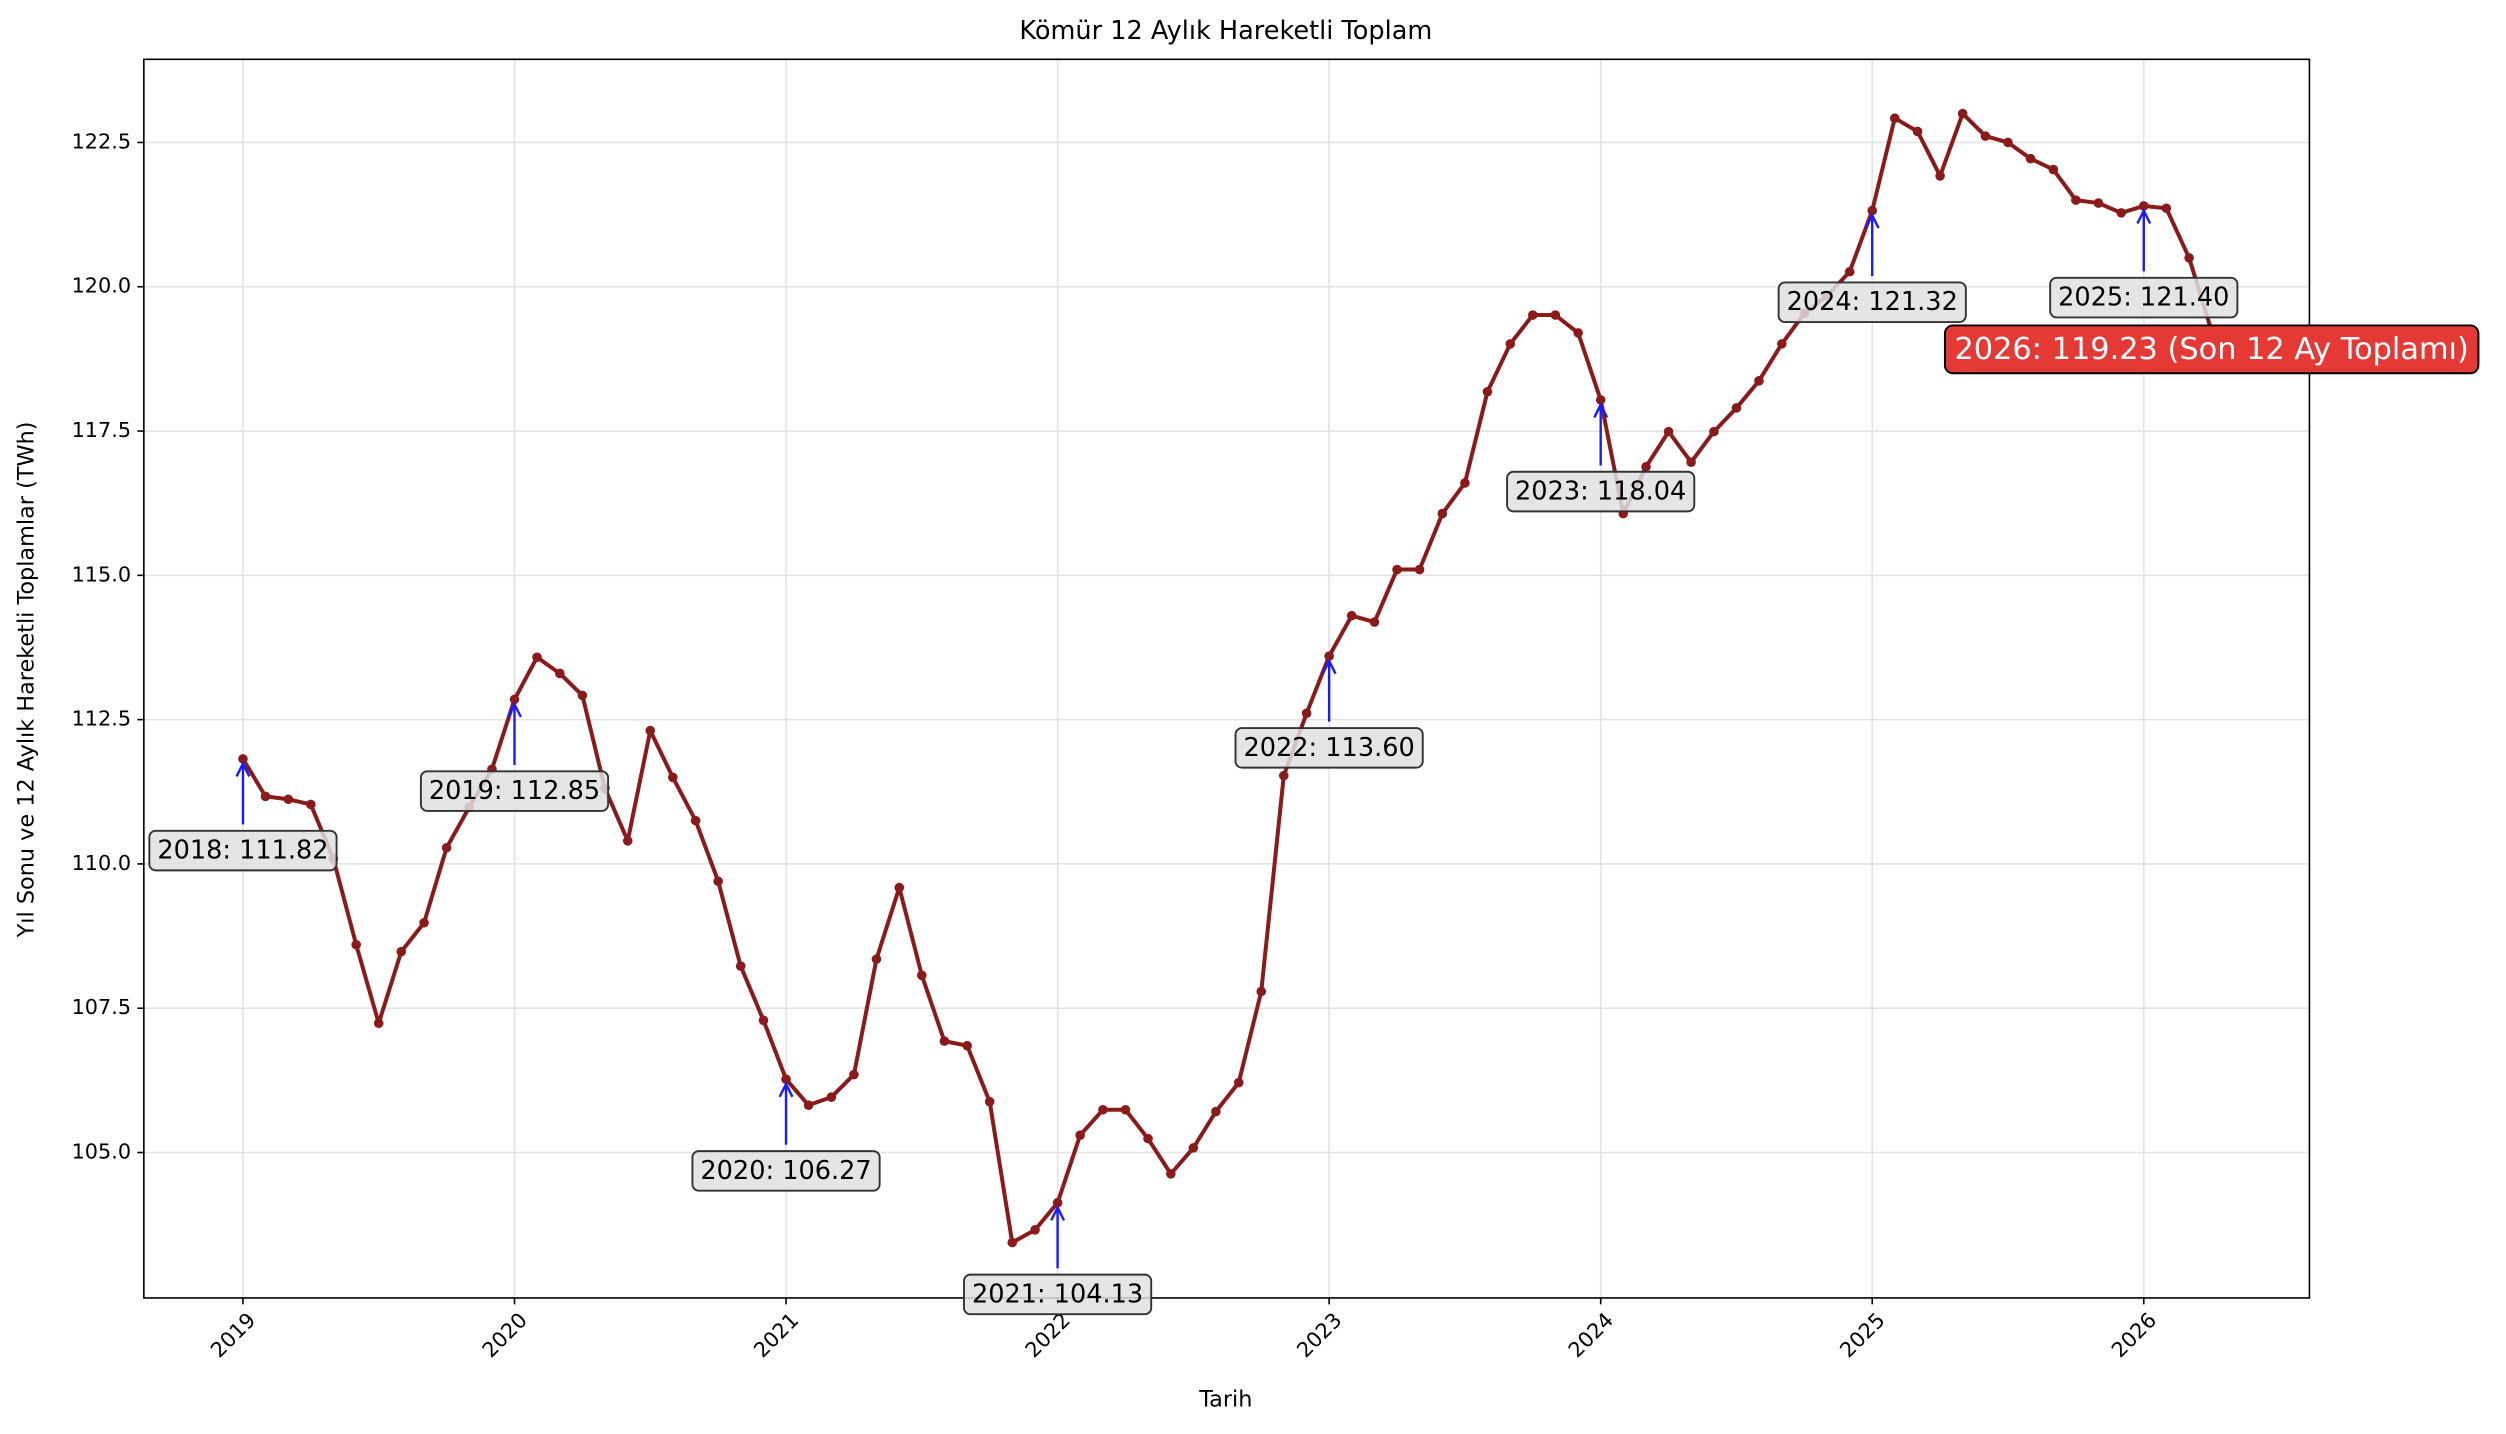 The image size is (2506, 1434). Describe the element at coordinates (514, 791) in the screenshot. I see `annotation-label: 2019: 112.85` at that location.